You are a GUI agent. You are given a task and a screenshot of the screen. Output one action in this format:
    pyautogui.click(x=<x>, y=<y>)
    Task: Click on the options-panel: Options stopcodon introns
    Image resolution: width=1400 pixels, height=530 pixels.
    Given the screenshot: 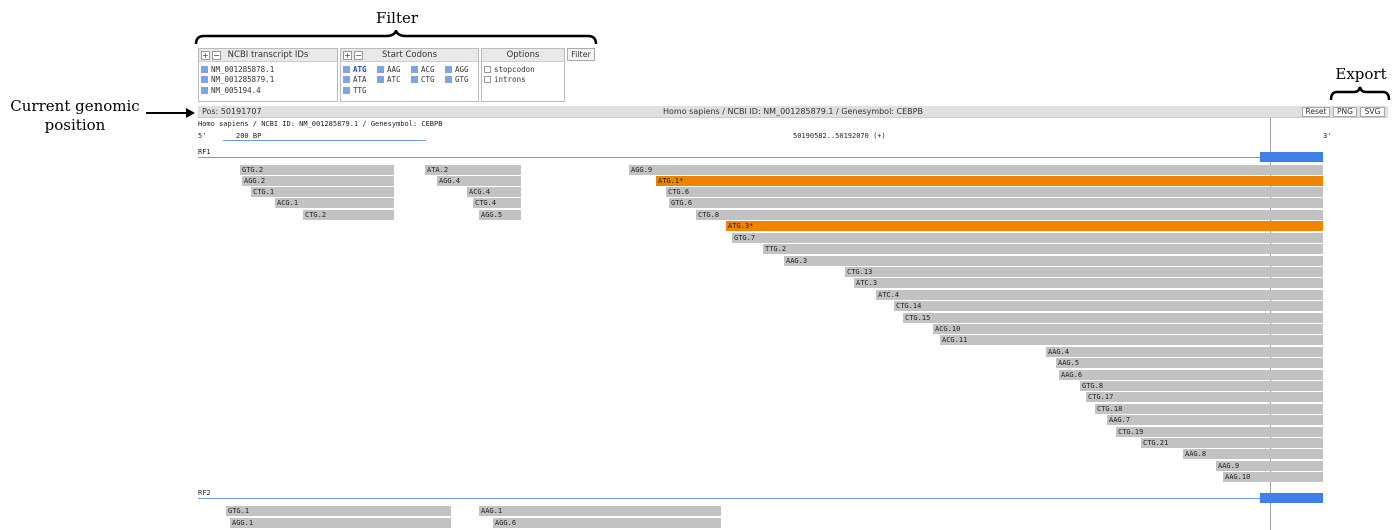 What is the action you would take?
    pyautogui.click(x=523, y=75)
    